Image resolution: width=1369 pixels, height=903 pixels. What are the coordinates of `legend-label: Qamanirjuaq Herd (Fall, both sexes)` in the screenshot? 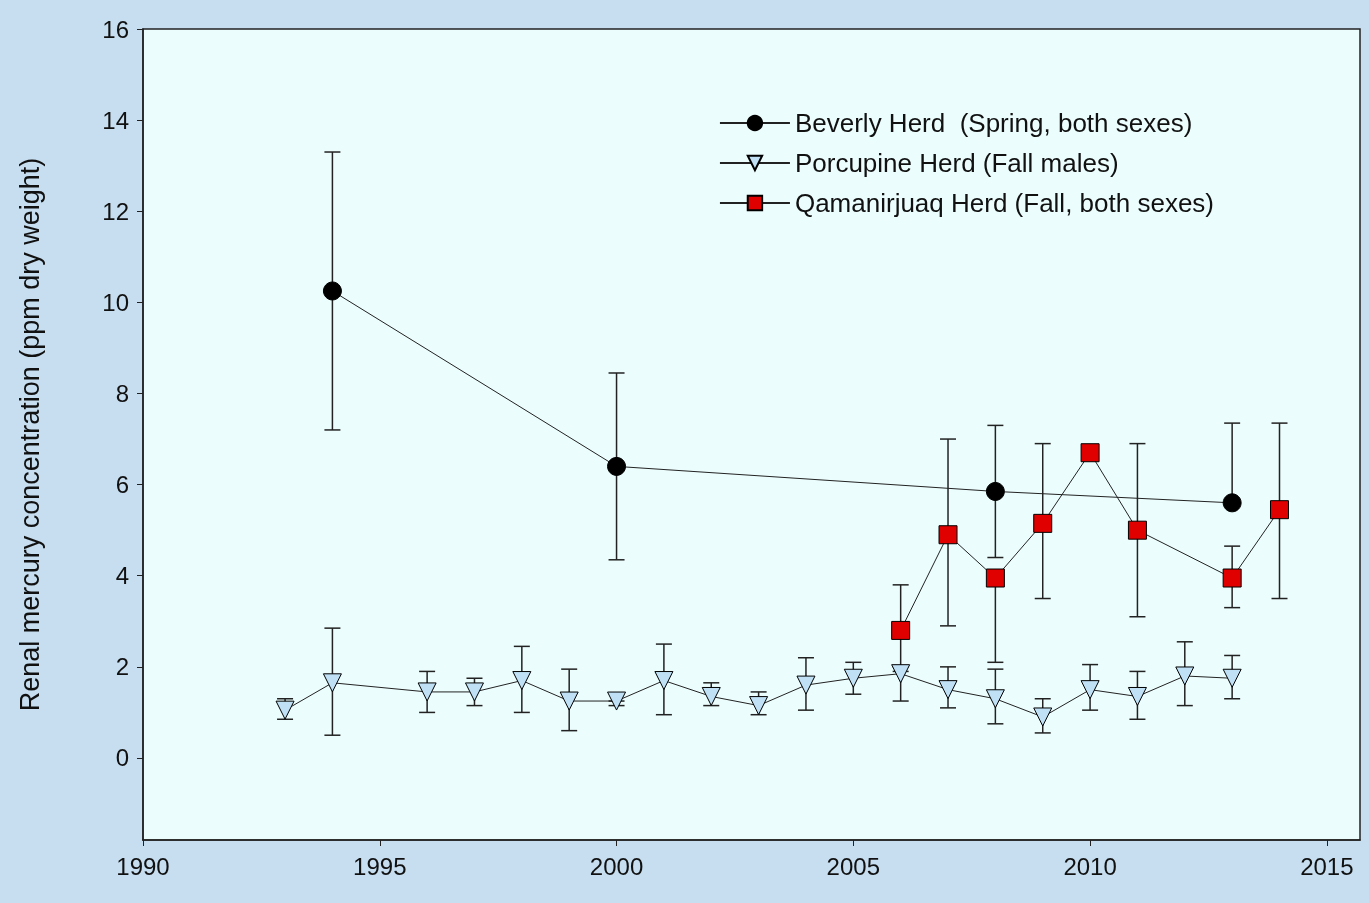 It's located at (1004, 203).